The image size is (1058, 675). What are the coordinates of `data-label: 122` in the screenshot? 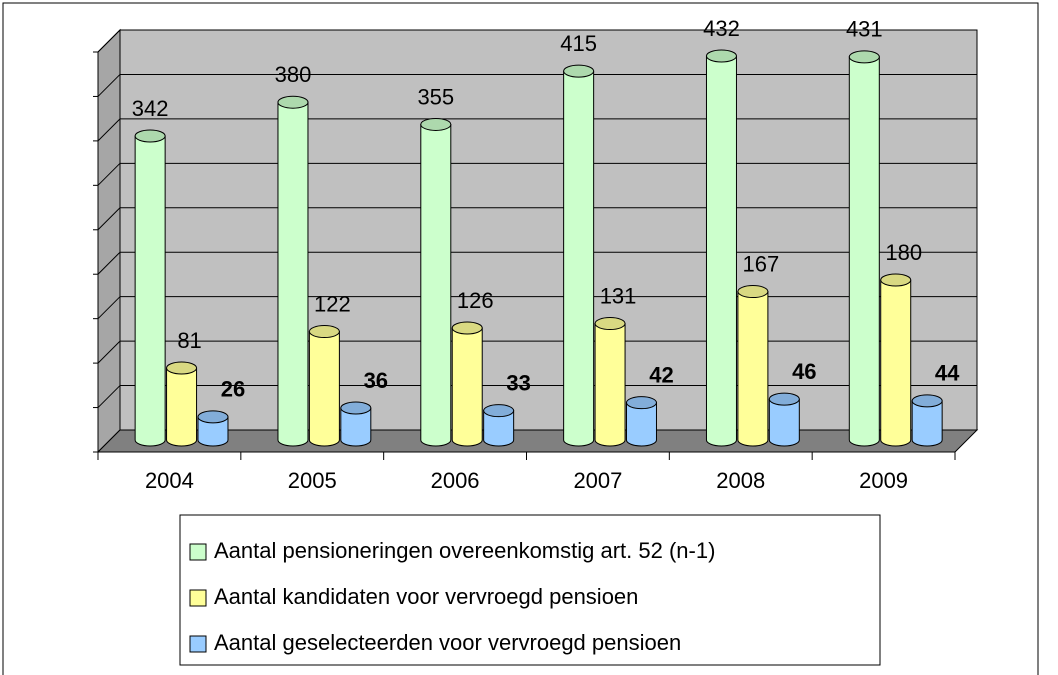 It's located at (332, 303).